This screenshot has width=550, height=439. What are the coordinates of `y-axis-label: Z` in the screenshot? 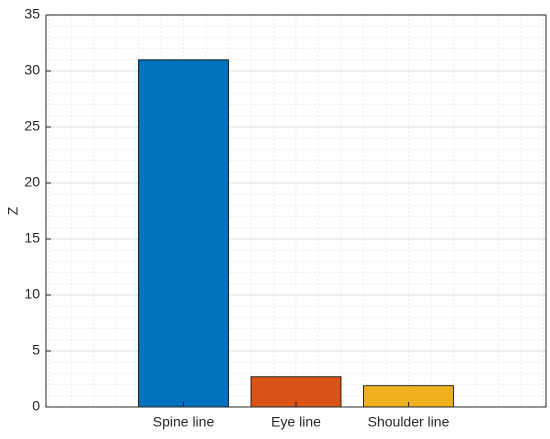 It's located at (13, 210).